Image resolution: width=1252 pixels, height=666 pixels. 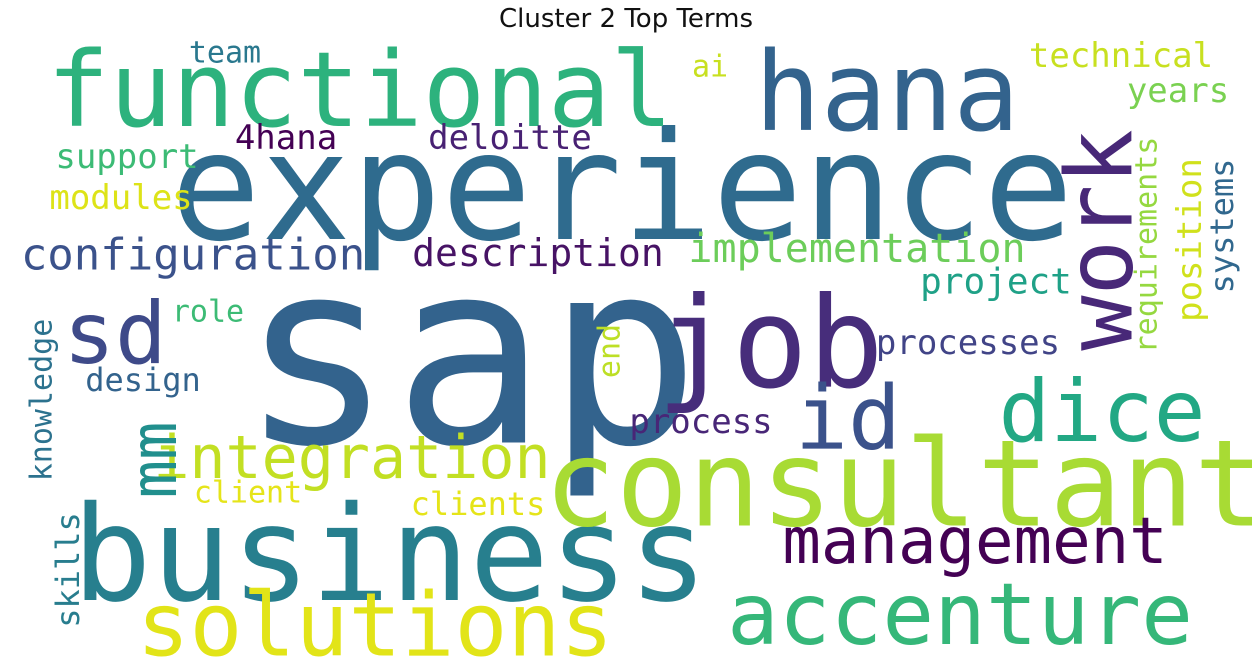 I want to click on word-role: role, so click(x=208, y=312).